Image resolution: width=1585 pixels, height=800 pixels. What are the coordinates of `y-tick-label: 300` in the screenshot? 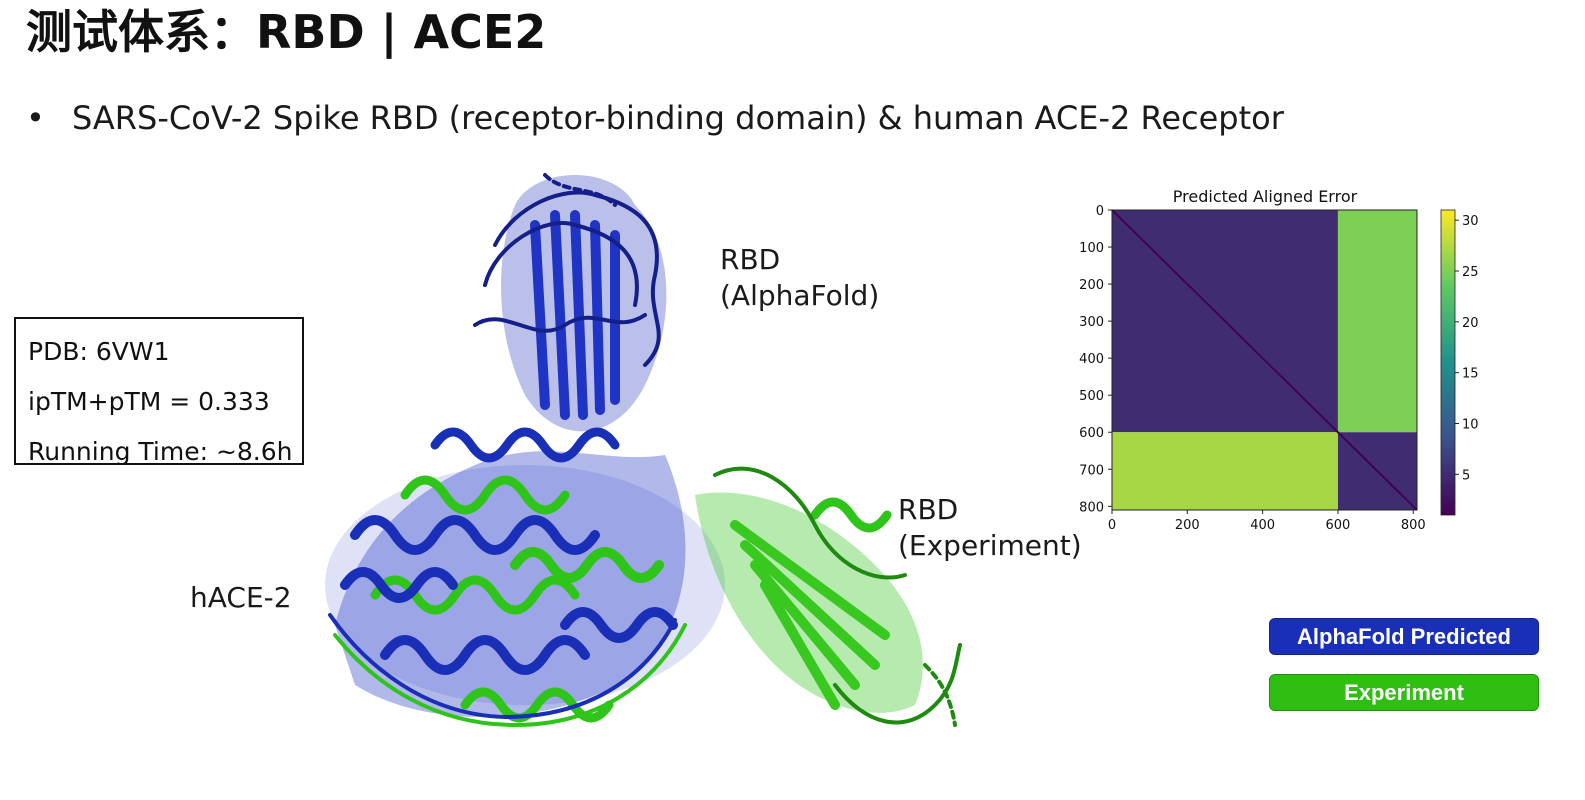 It's located at (1091, 322).